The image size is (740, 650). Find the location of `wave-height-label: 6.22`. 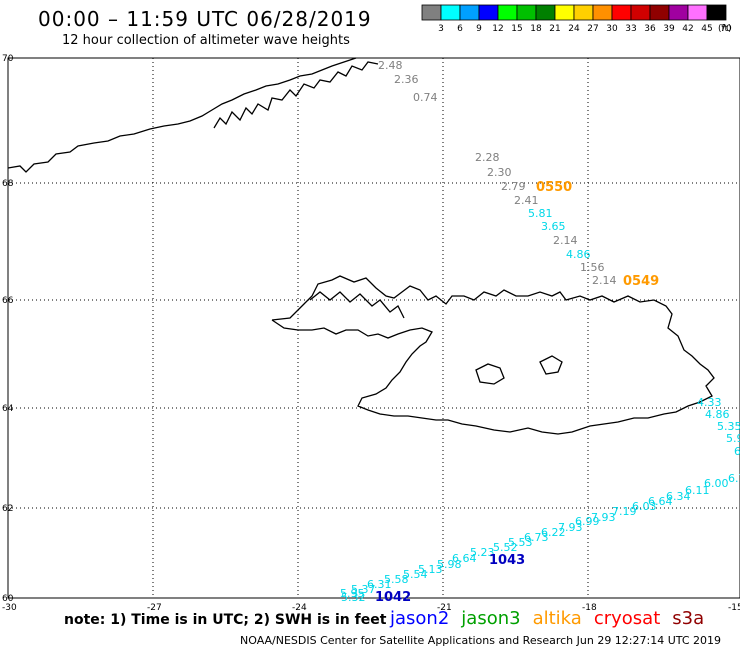

wave-height-label: 6.22 is located at coordinates (553, 532).